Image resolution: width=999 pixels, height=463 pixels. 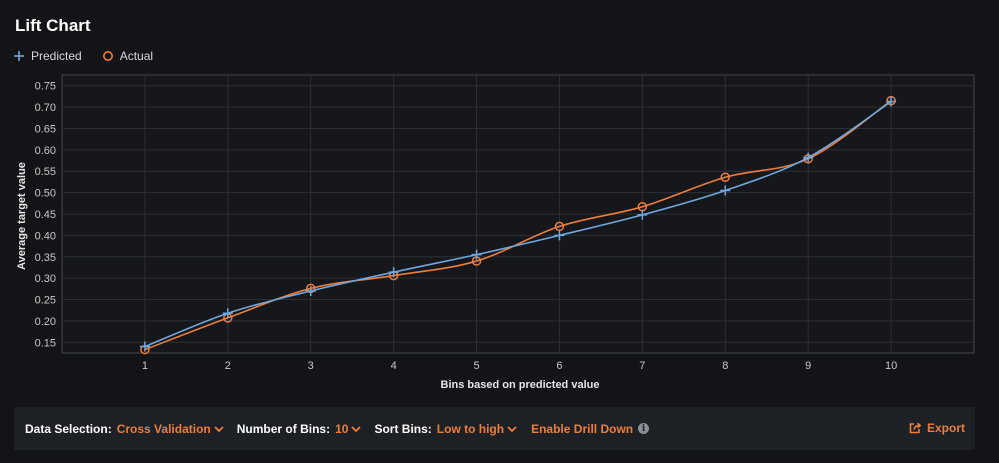 I want to click on x-tick-label: 9, so click(x=808, y=366).